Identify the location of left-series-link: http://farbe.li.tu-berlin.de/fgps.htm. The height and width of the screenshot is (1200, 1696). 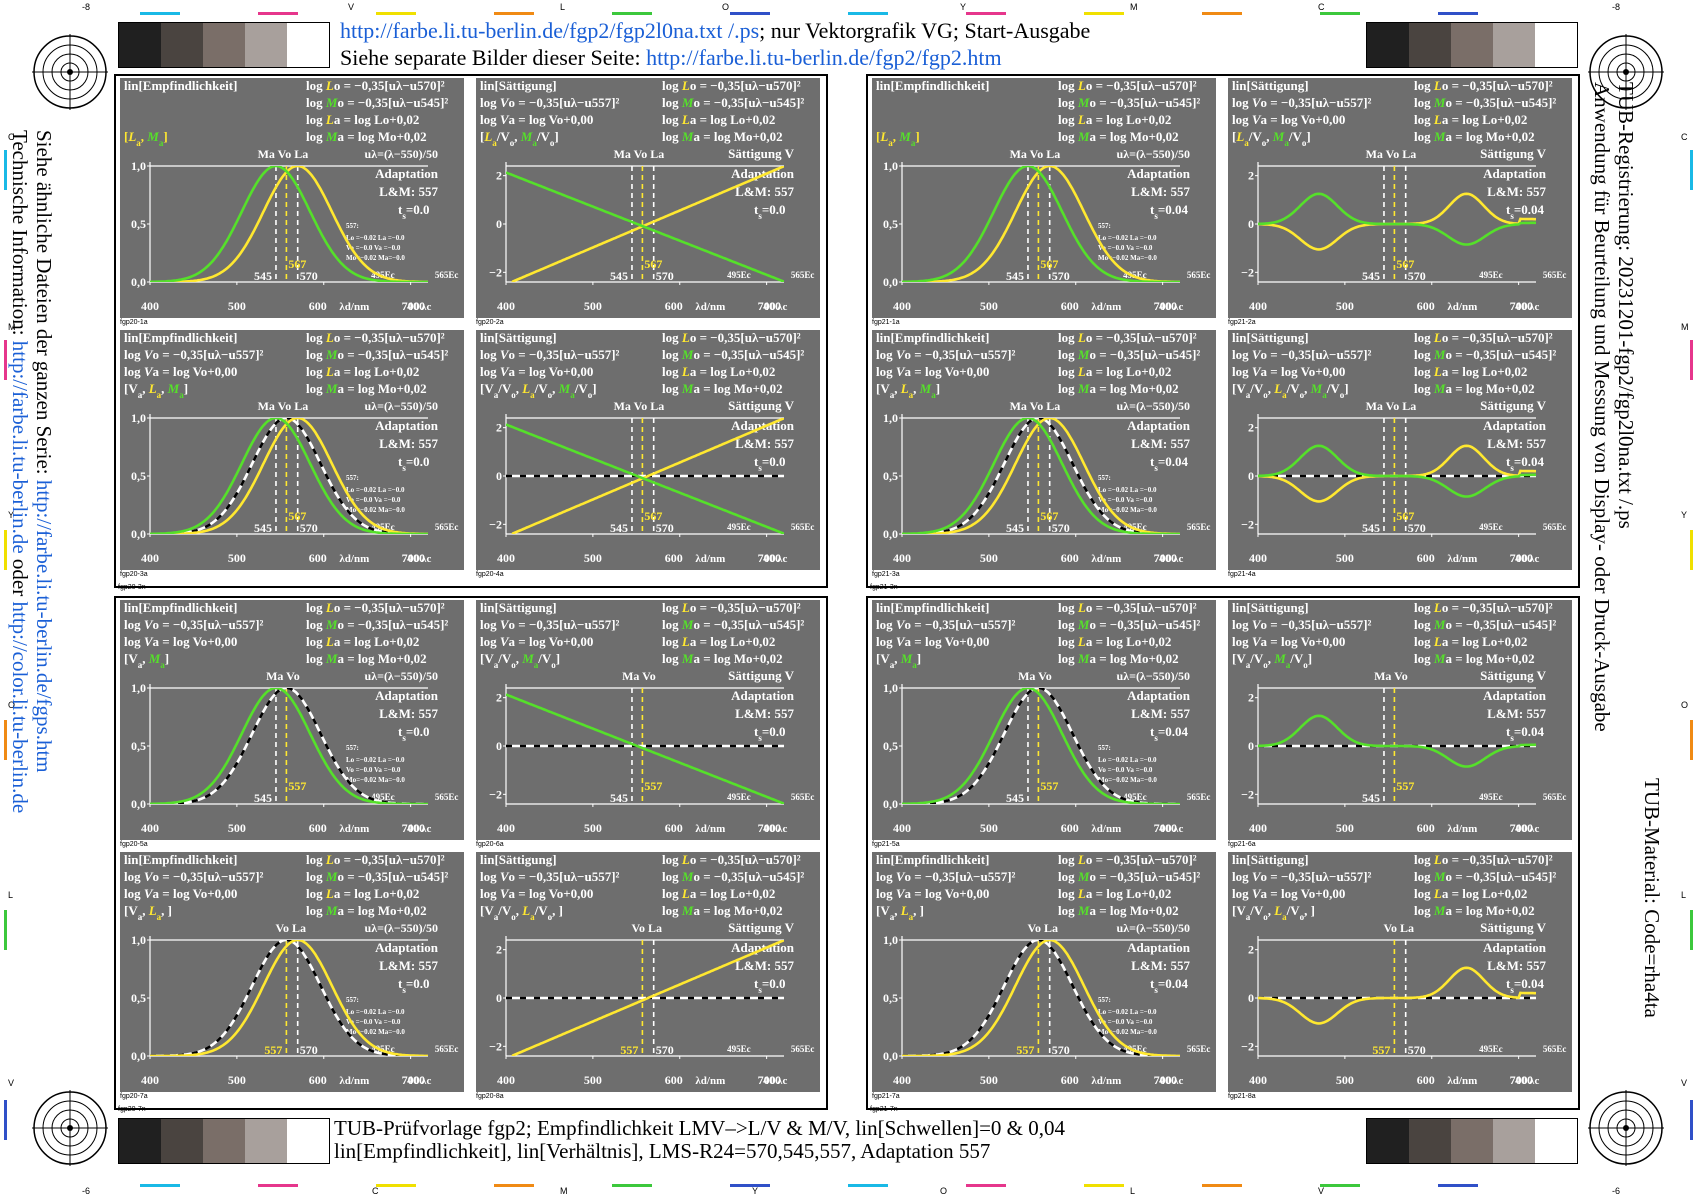
(44, 626).